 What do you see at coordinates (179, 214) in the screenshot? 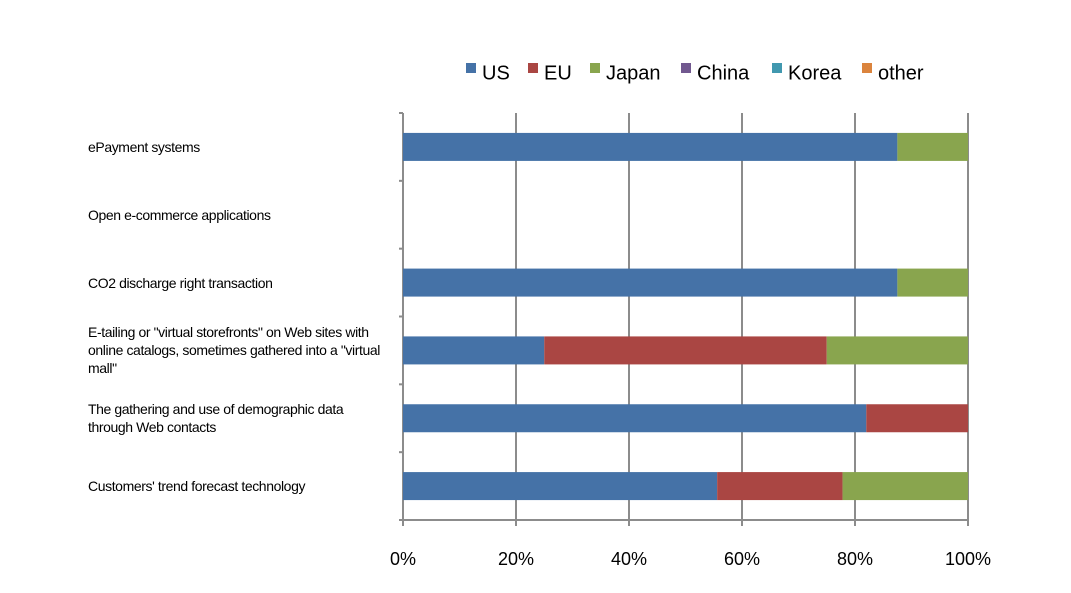
I see `category-label: Open e-commerce applications` at bounding box center [179, 214].